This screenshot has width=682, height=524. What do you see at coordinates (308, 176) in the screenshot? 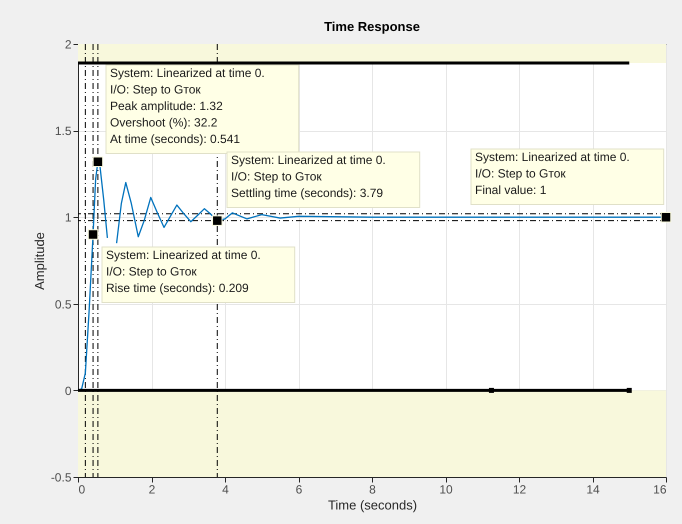
I see `annotation: System: Linearized at time 0. I/O: Step to Gток Settling time (seconds): 3.79` at bounding box center [308, 176].